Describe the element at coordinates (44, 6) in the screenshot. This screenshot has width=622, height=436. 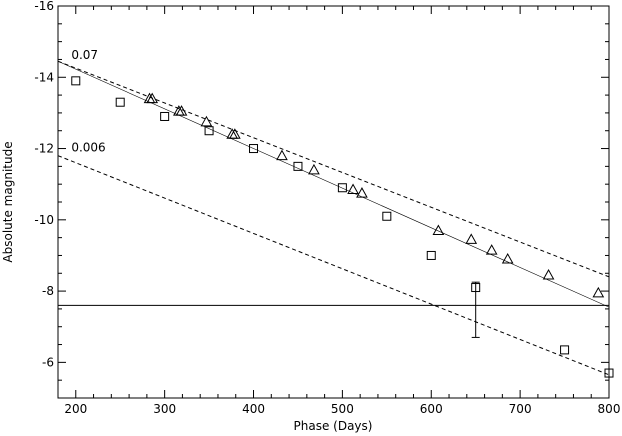
I see `y-tick-label: -16` at that location.